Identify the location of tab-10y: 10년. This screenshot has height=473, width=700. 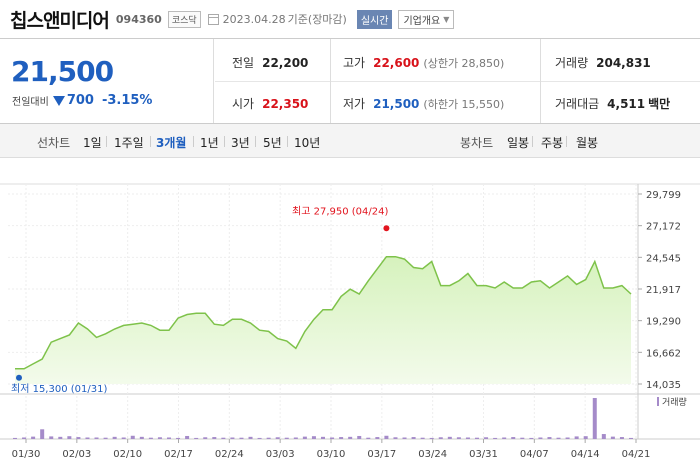
(307, 143).